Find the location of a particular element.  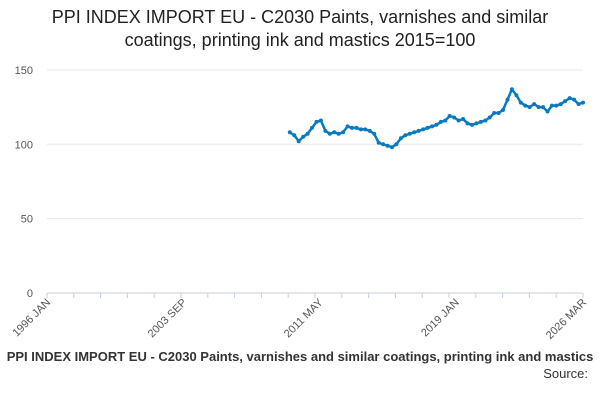

plot-area is located at coordinates (436, 118).